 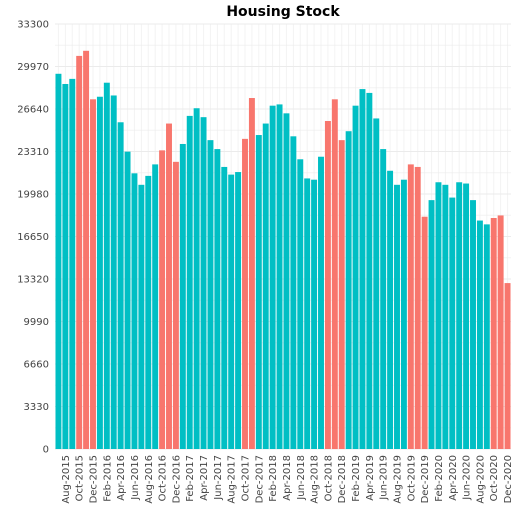 What do you see at coordinates (232, 479) in the screenshot?
I see `x-tick-label: Aug-2017` at bounding box center [232, 479].